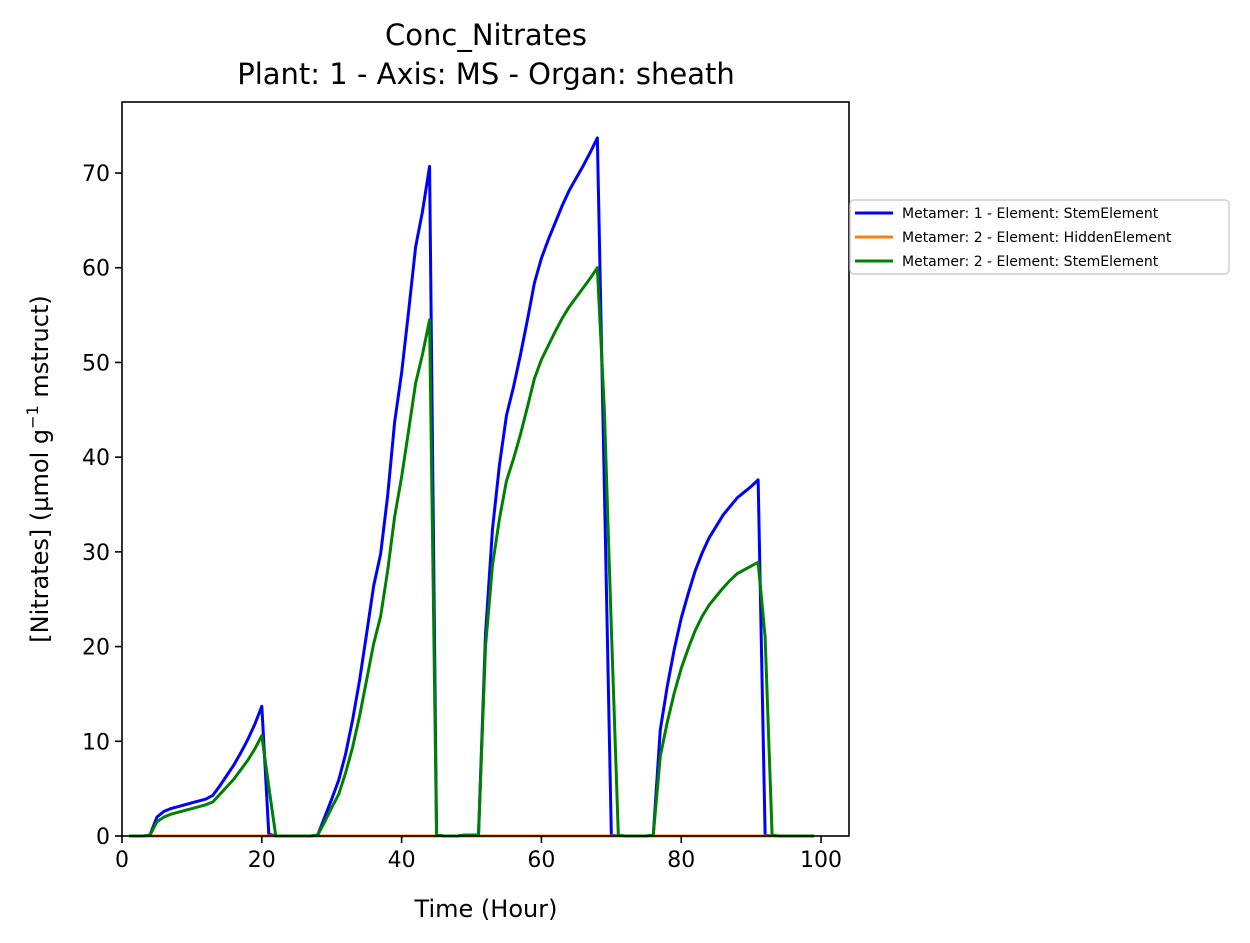 This screenshot has height=943, width=1250. I want to click on x-axis: 0 20 40 60 80 100, so click(478, 854).